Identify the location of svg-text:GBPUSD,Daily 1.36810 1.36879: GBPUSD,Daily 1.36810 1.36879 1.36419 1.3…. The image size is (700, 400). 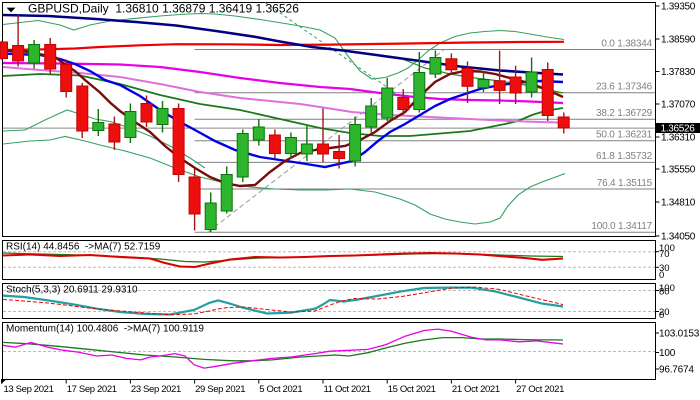
(163, 9).